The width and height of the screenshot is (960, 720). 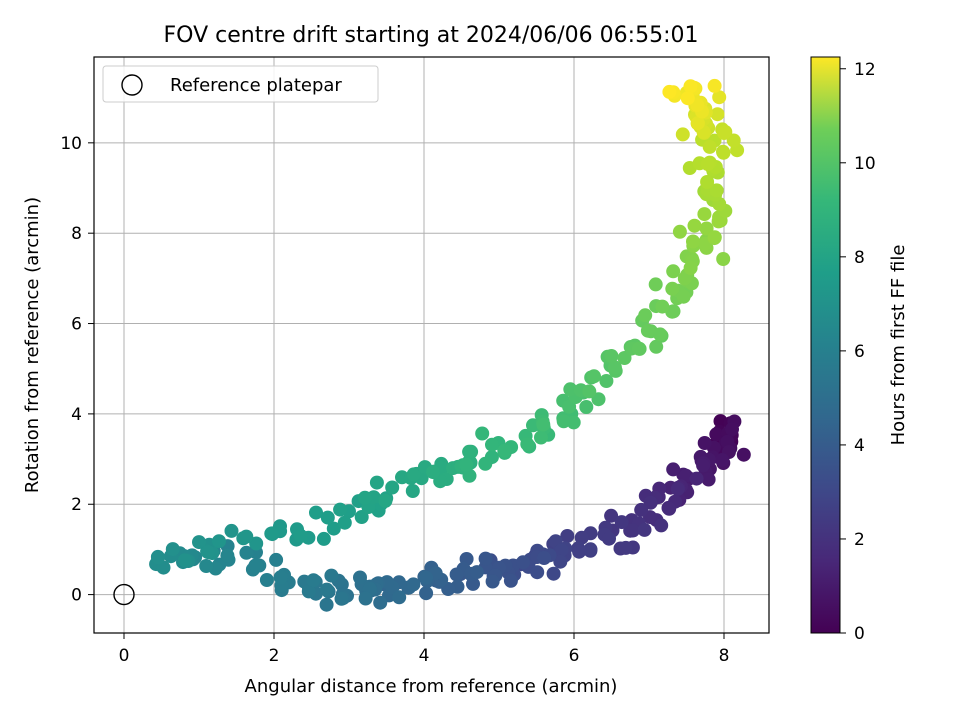 What do you see at coordinates (898, 345) in the screenshot?
I see `colorbar-label: Hours from first FF file` at bounding box center [898, 345].